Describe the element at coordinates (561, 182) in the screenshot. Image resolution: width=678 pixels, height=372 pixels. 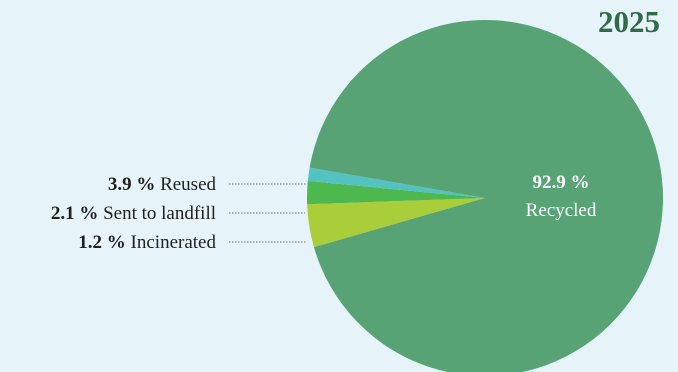
I see `slice-value-recycled: 92.9 %` at that location.